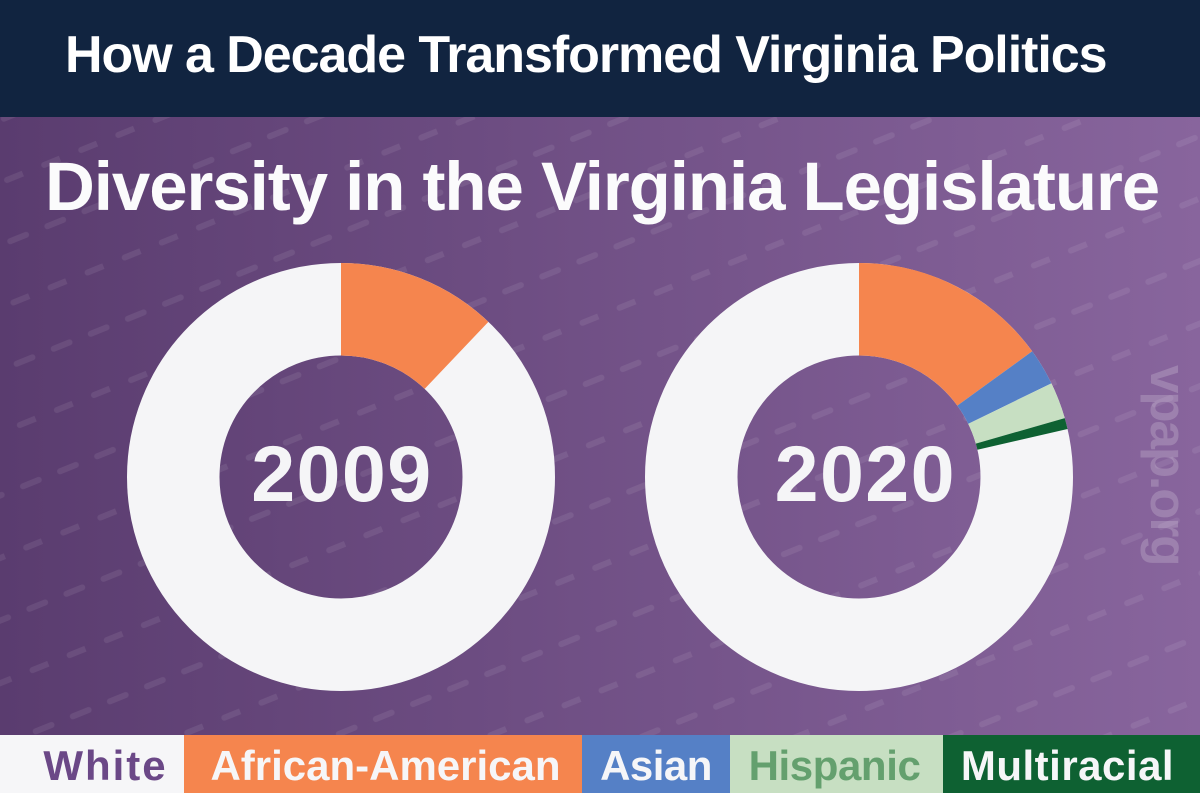 The image size is (1200, 793). Describe the element at coordinates (865, 473) in the screenshot. I see `svg-text: 2020` at that location.